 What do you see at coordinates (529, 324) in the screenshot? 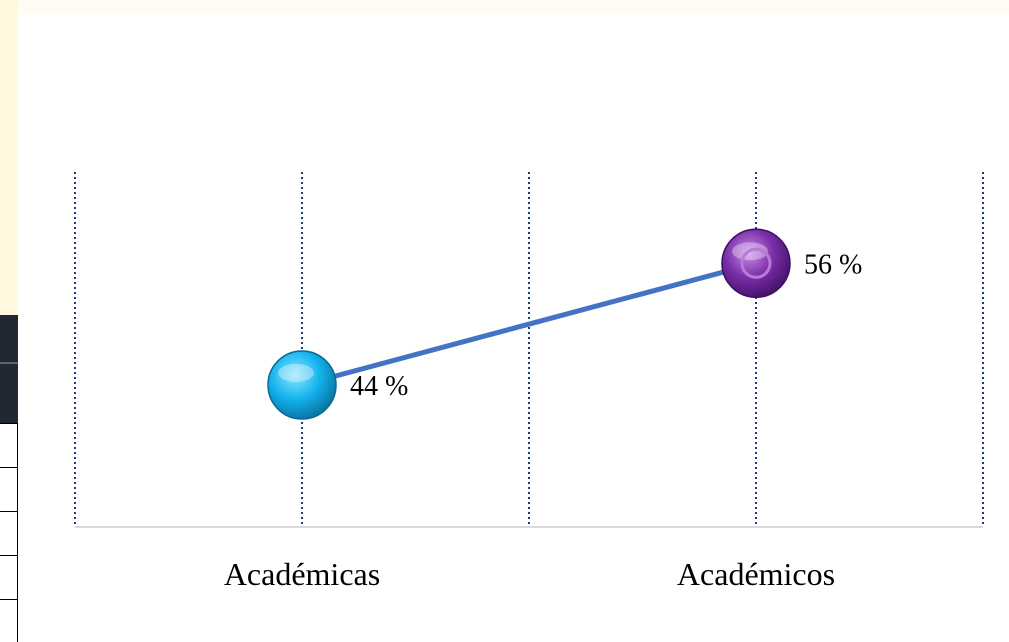
I see `series-line` at bounding box center [529, 324].